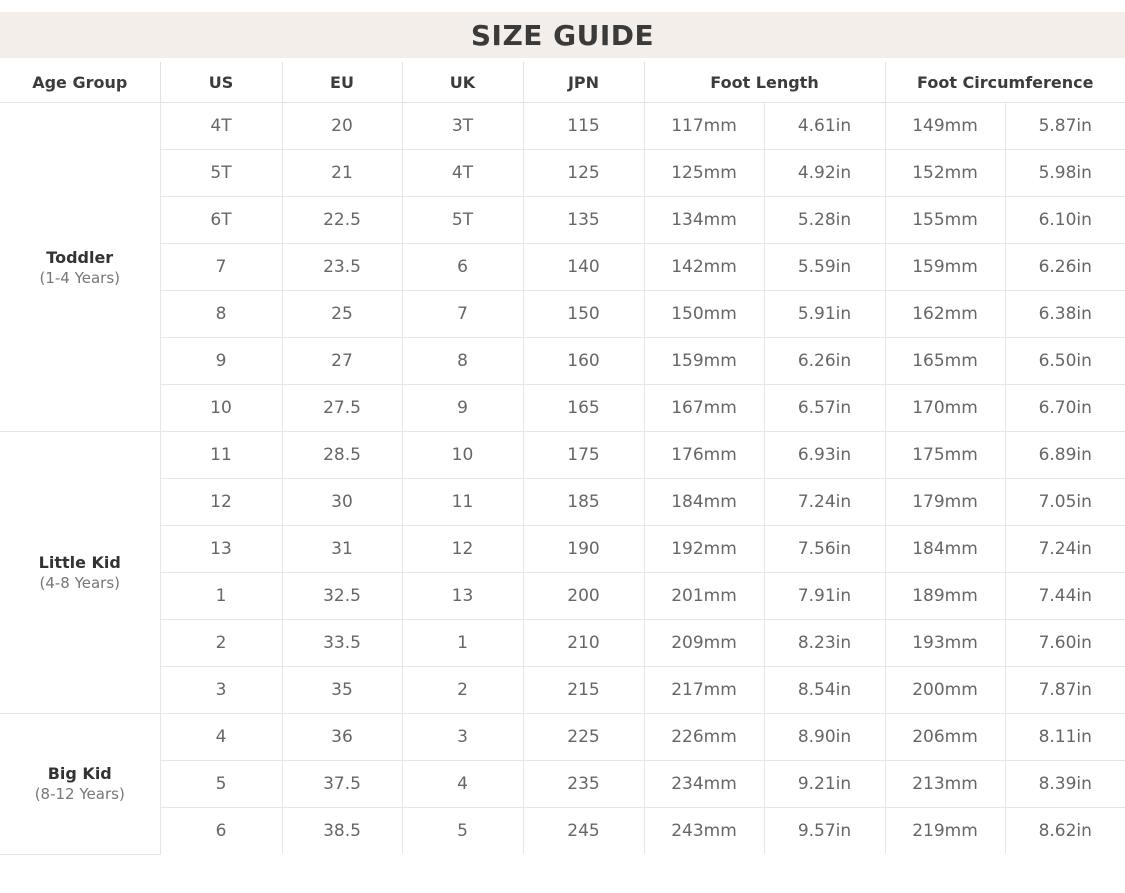 The image size is (1125, 893). What do you see at coordinates (583, 408) in the screenshot?
I see `cell-jpn: 165` at bounding box center [583, 408].